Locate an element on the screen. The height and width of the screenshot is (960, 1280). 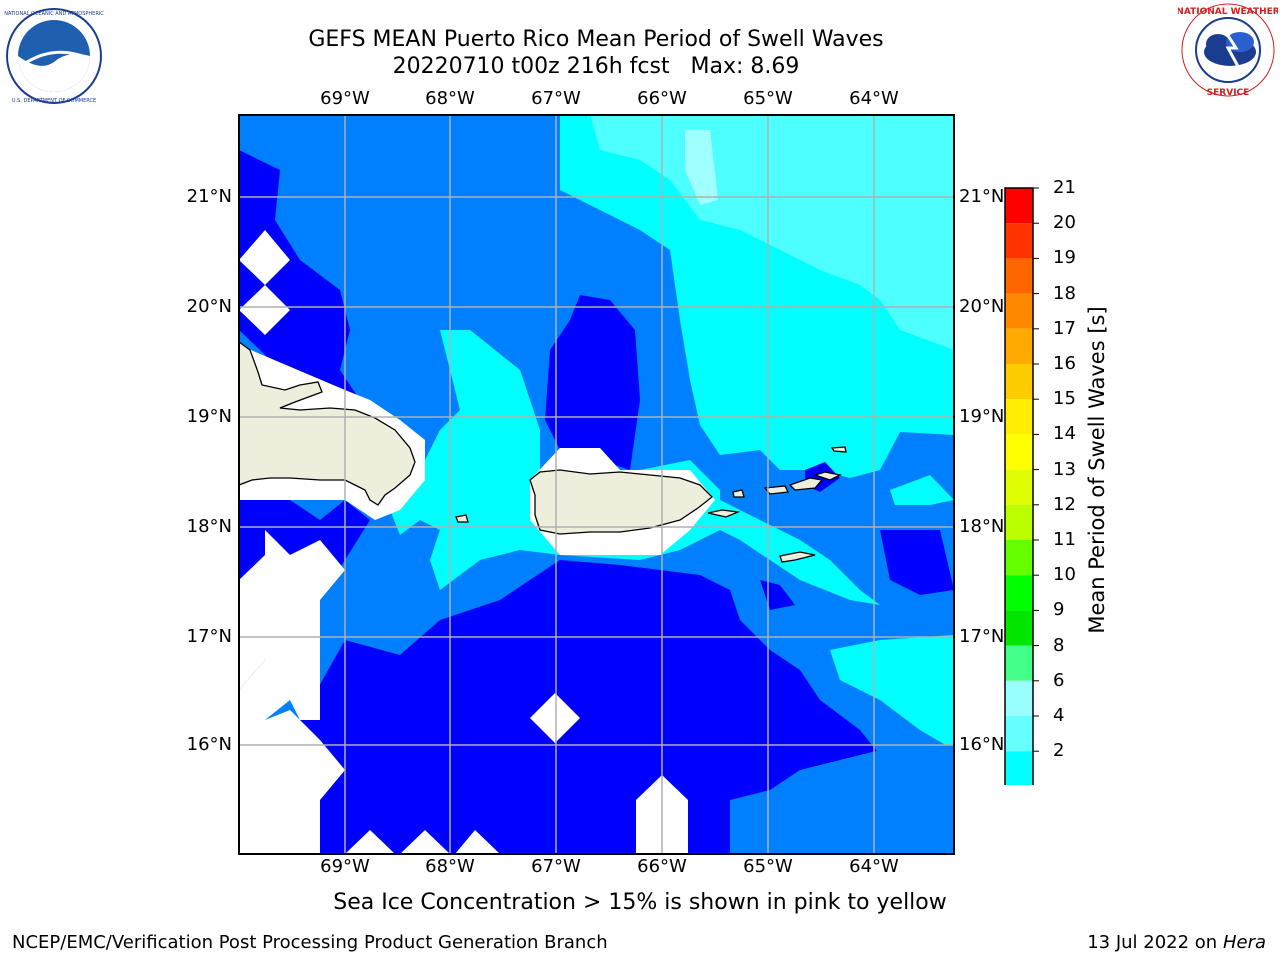
colorbar-tick-label-16: 2 is located at coordinates (1059, 751).